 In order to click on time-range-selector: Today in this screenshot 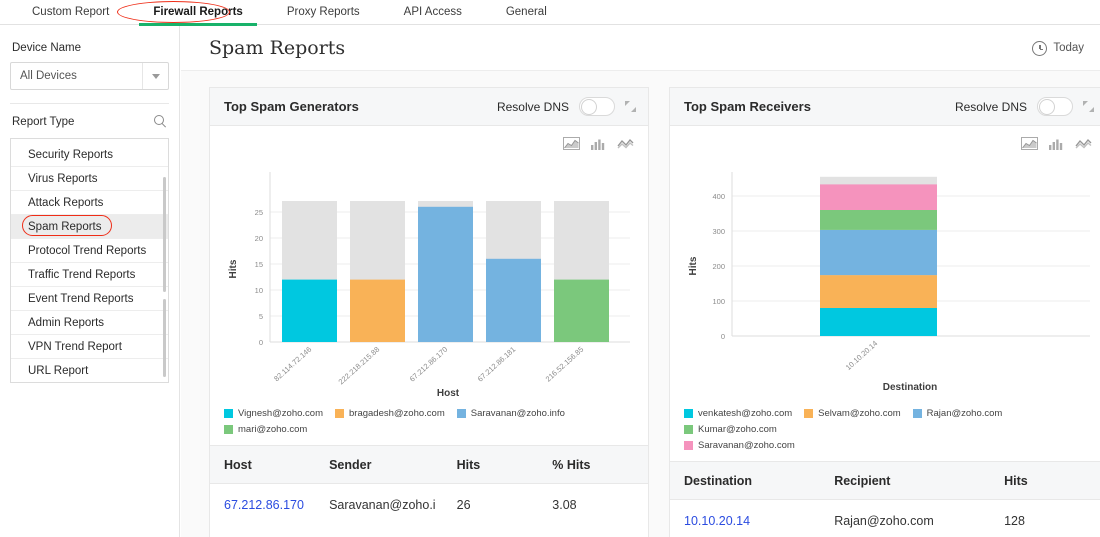, I will do `click(1058, 48)`.